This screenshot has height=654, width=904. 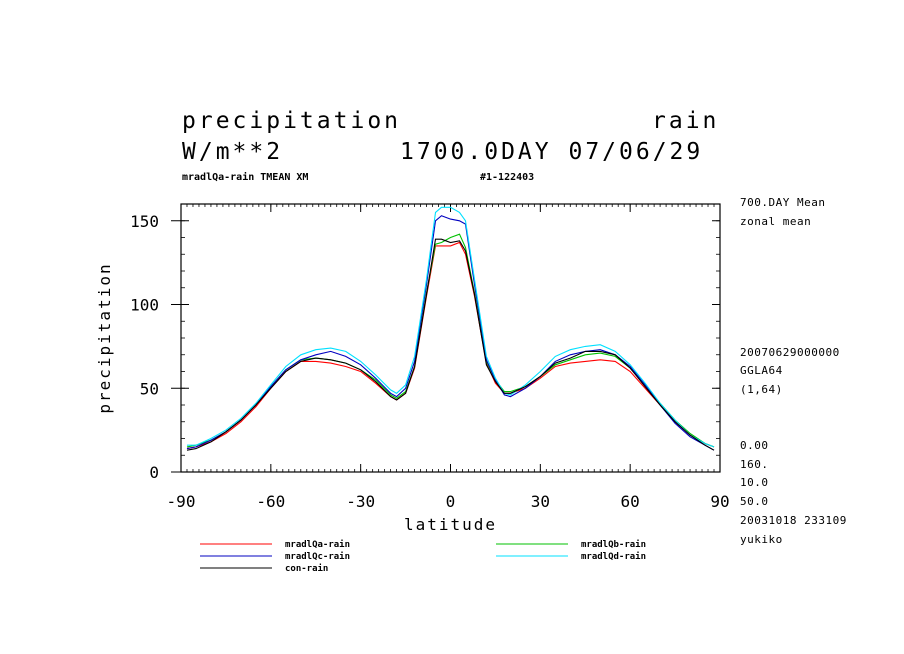 What do you see at coordinates (450, 524) in the screenshot?
I see `x-axis-label: latitude` at bounding box center [450, 524].